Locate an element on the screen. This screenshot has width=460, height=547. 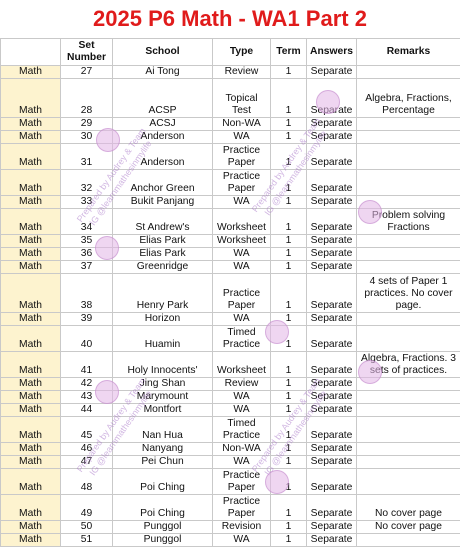
cell-school: Henry Park is located at coordinates (163, 293).